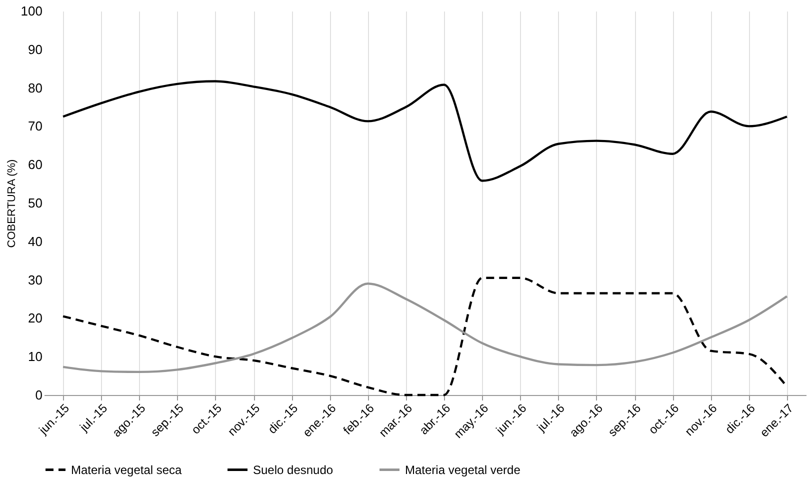  I want to click on legend-label: Materia vegetal seca, so click(126, 469).